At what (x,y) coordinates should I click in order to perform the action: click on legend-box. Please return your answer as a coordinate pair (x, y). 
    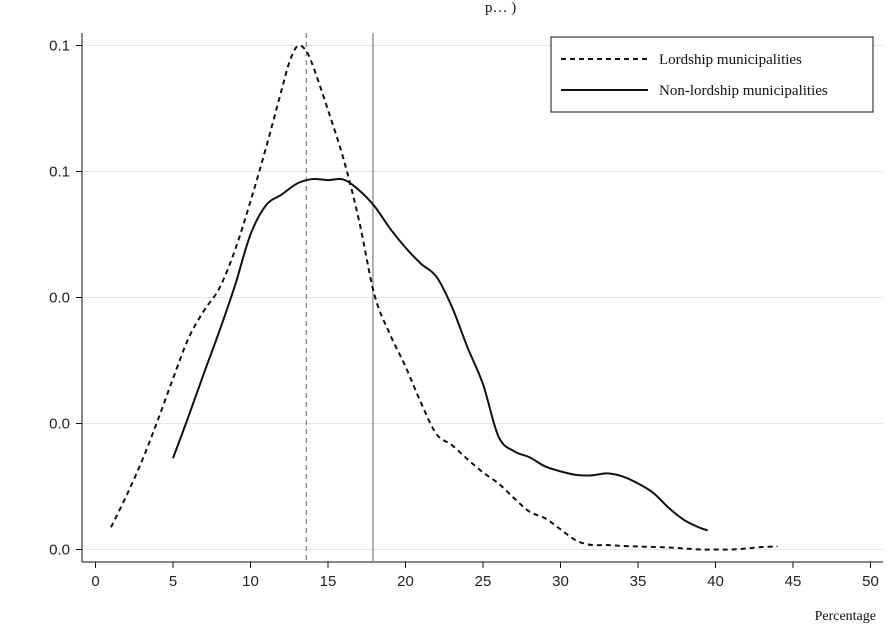
    Looking at the image, I should click on (712, 74).